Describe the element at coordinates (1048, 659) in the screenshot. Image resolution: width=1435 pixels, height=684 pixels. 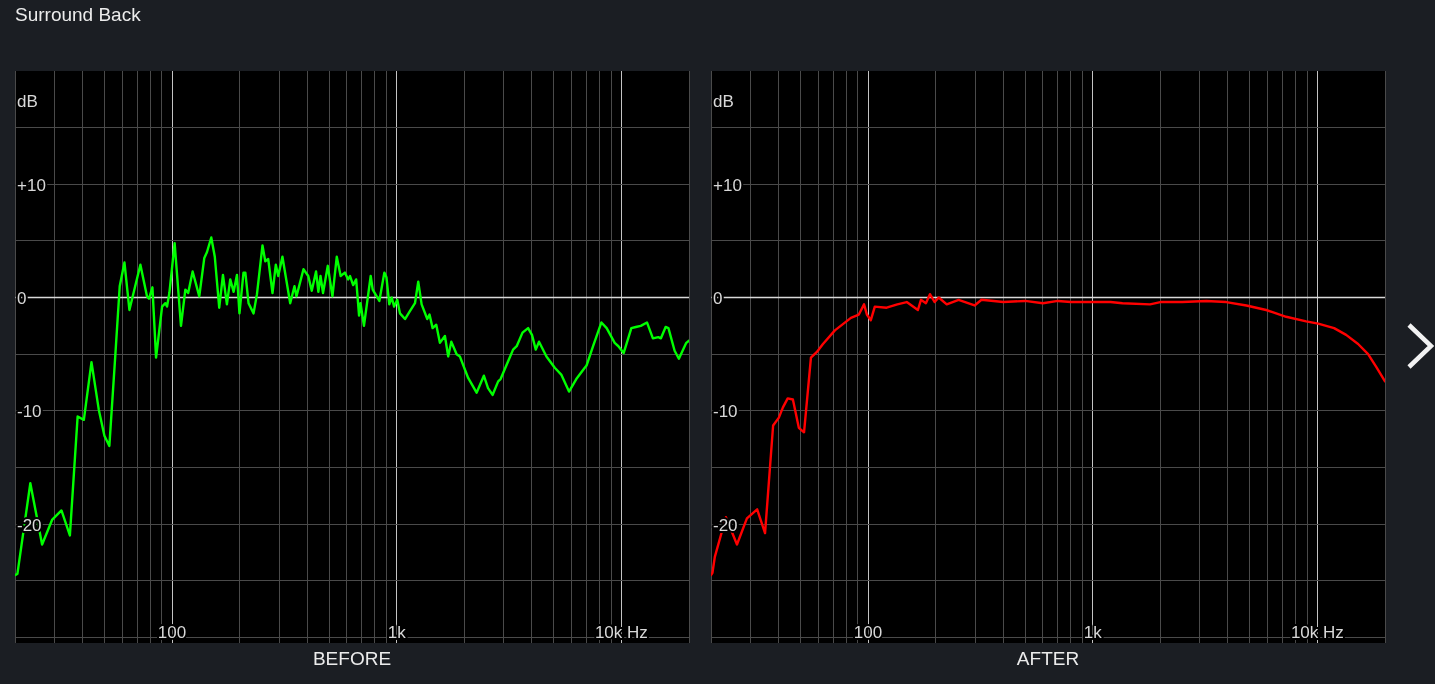
I see `x-axis-title: AFTER` at that location.